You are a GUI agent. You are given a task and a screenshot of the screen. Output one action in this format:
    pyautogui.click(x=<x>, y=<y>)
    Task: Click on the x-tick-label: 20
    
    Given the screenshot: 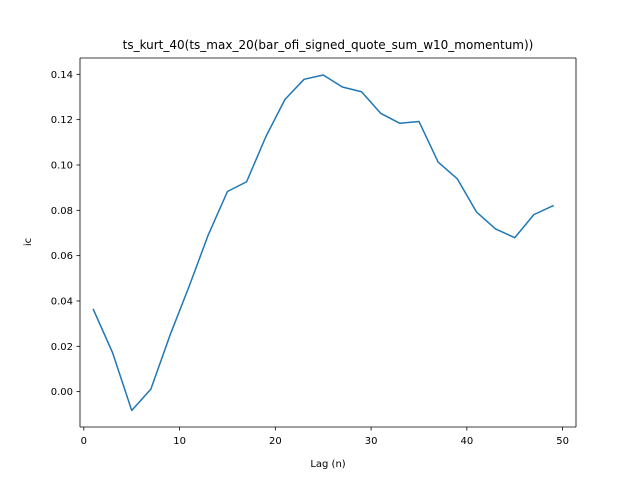 What is the action you would take?
    pyautogui.click(x=275, y=441)
    